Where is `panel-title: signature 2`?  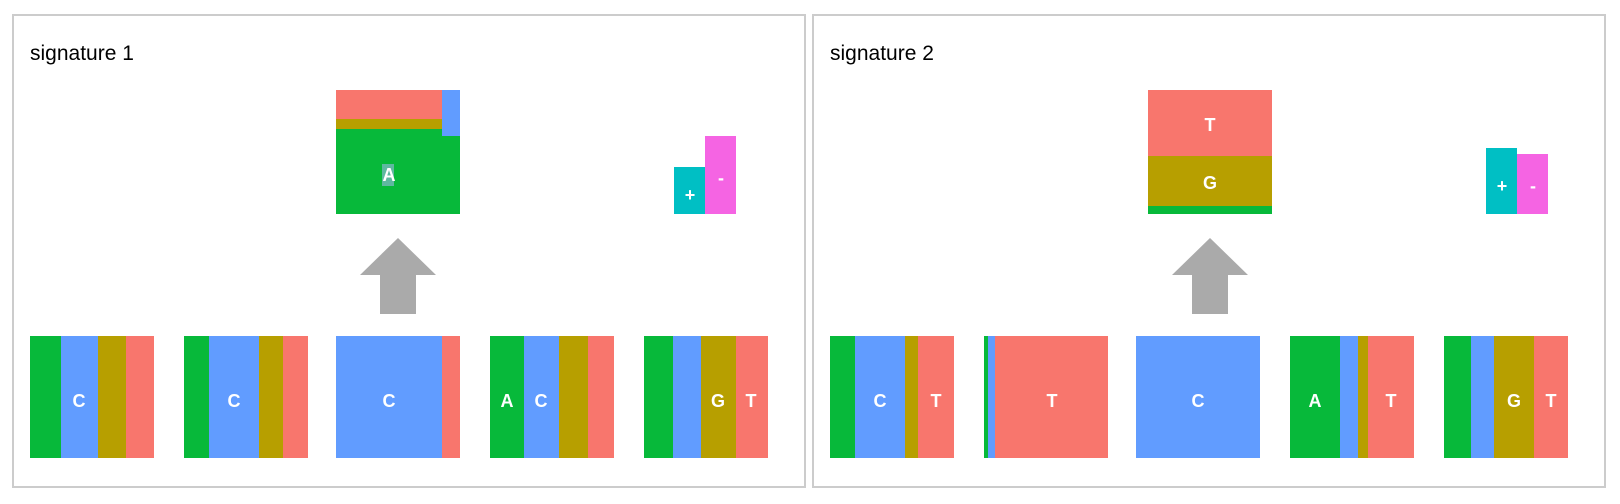
panel-title: signature 2 is located at coordinates (882, 53).